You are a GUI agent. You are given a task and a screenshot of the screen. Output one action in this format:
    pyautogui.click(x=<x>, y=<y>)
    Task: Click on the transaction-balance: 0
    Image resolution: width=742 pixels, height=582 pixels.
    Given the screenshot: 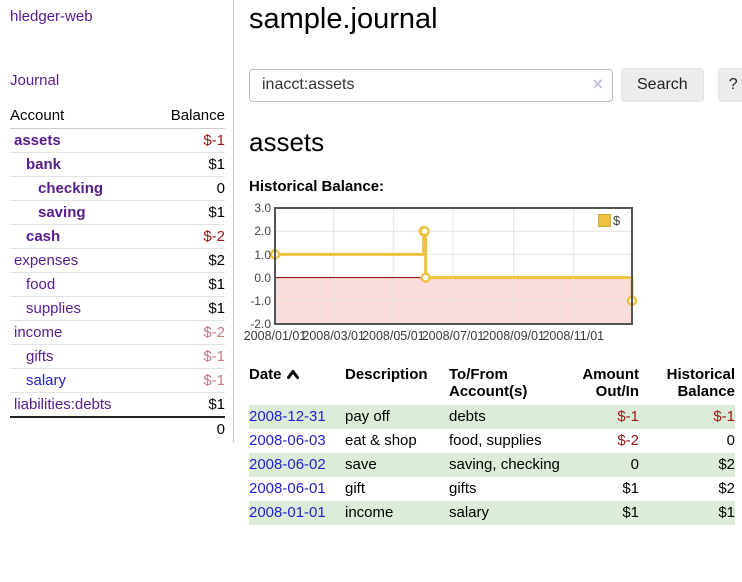 What is the action you would take?
    pyautogui.click(x=730, y=441)
    